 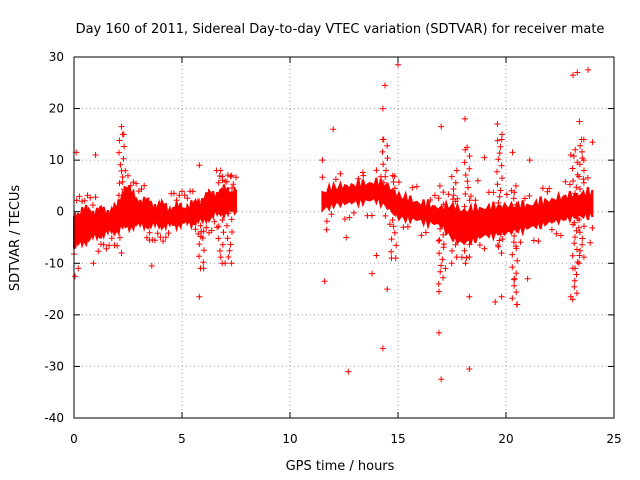 What do you see at coordinates (155, 216) in the screenshot?
I see `data-band` at bounding box center [155, 216].